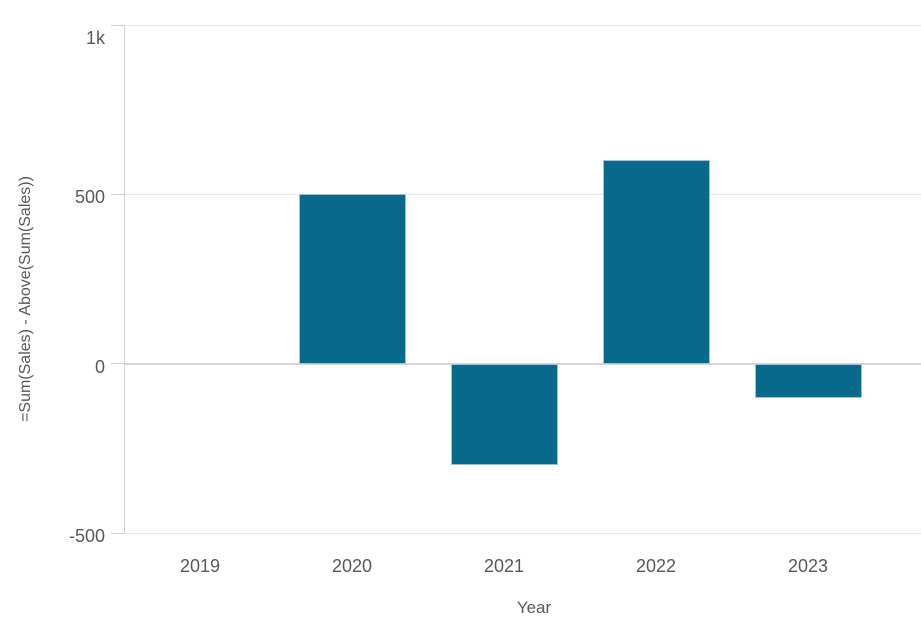  I want to click on y-axis-title: =Sum(Sales) - Above(Sum(Sales)), so click(25, 299).